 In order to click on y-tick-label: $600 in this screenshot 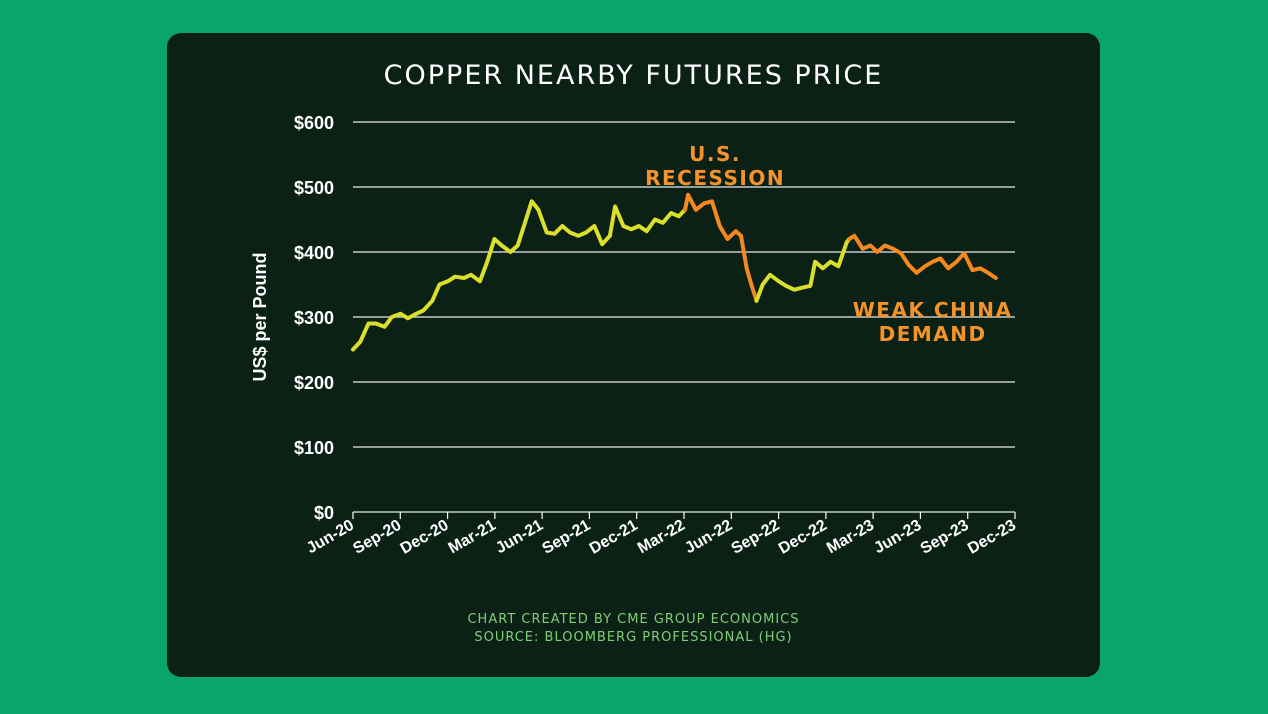, I will do `click(314, 123)`.